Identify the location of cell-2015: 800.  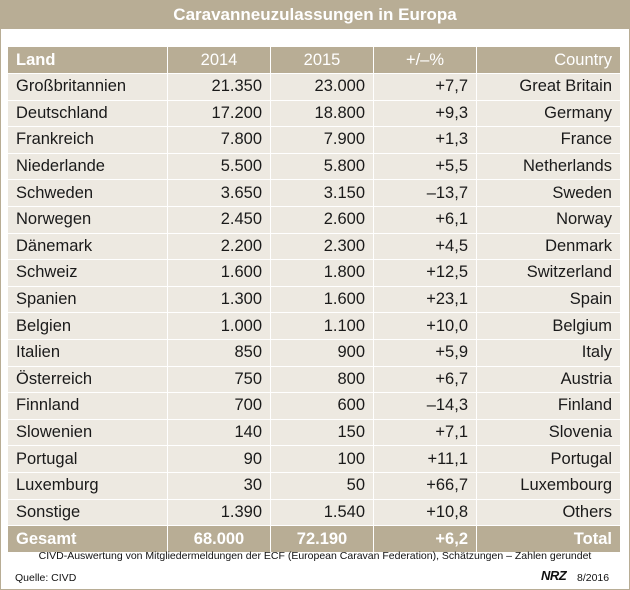
(322, 380).